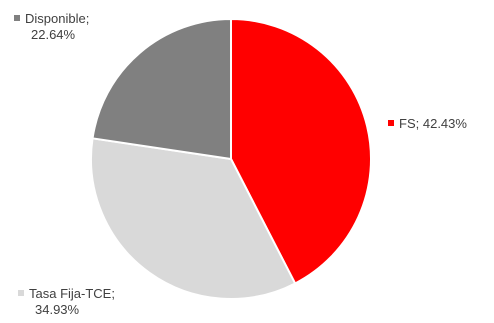 The width and height of the screenshot is (494, 323). Describe the element at coordinates (17, 17) in the screenshot. I see `legend-marker-disponible` at that location.